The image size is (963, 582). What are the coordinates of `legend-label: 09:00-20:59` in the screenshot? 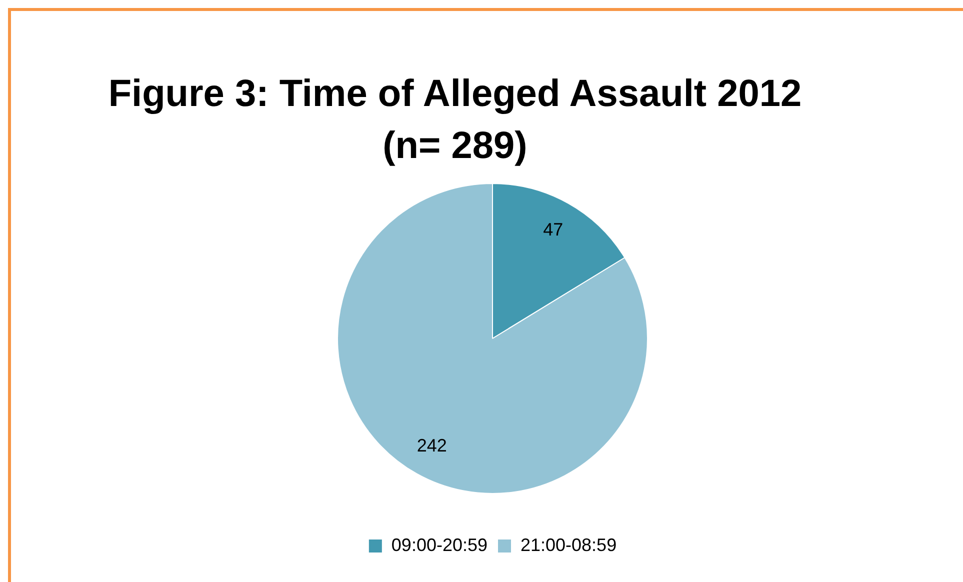 It's located at (439, 544).